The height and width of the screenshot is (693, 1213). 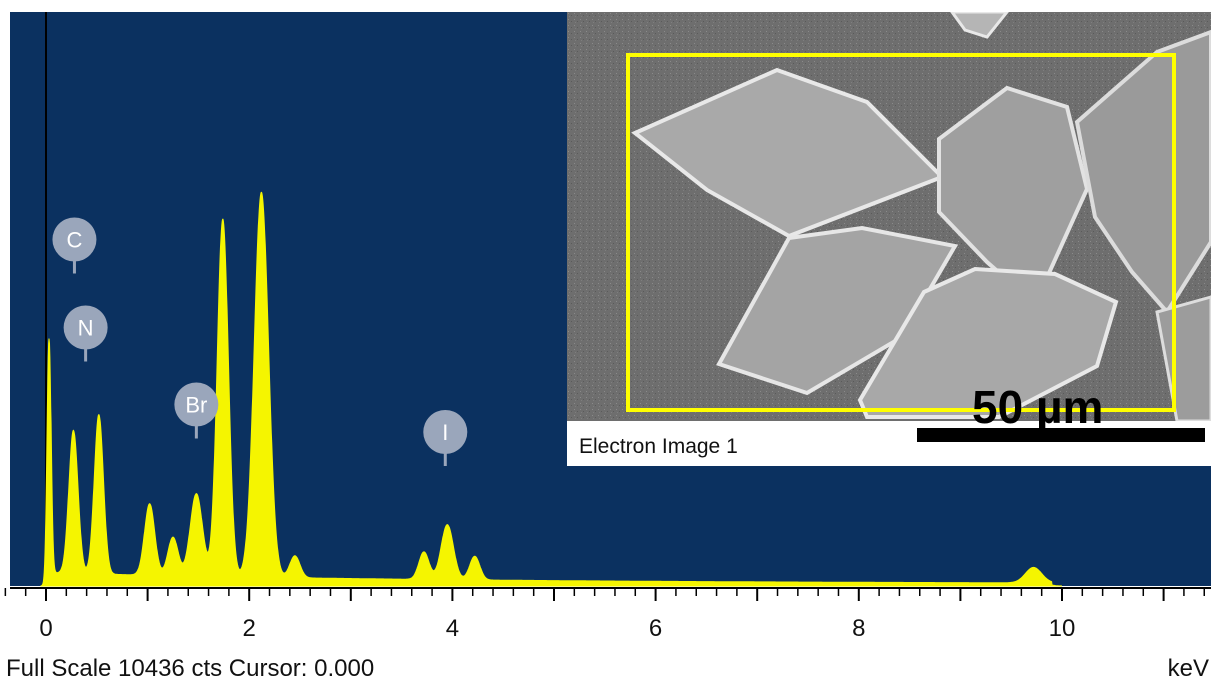 I want to click on marker-label: N, so click(x=86, y=327).